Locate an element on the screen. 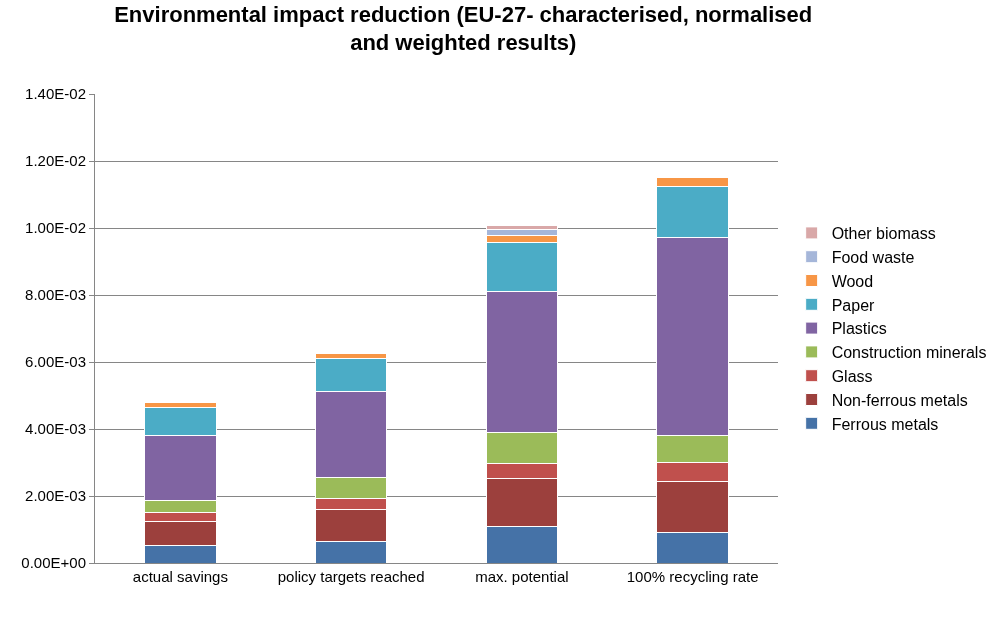 The image size is (1007, 622). x-tick-label: 100% recycling rate is located at coordinates (692, 576).